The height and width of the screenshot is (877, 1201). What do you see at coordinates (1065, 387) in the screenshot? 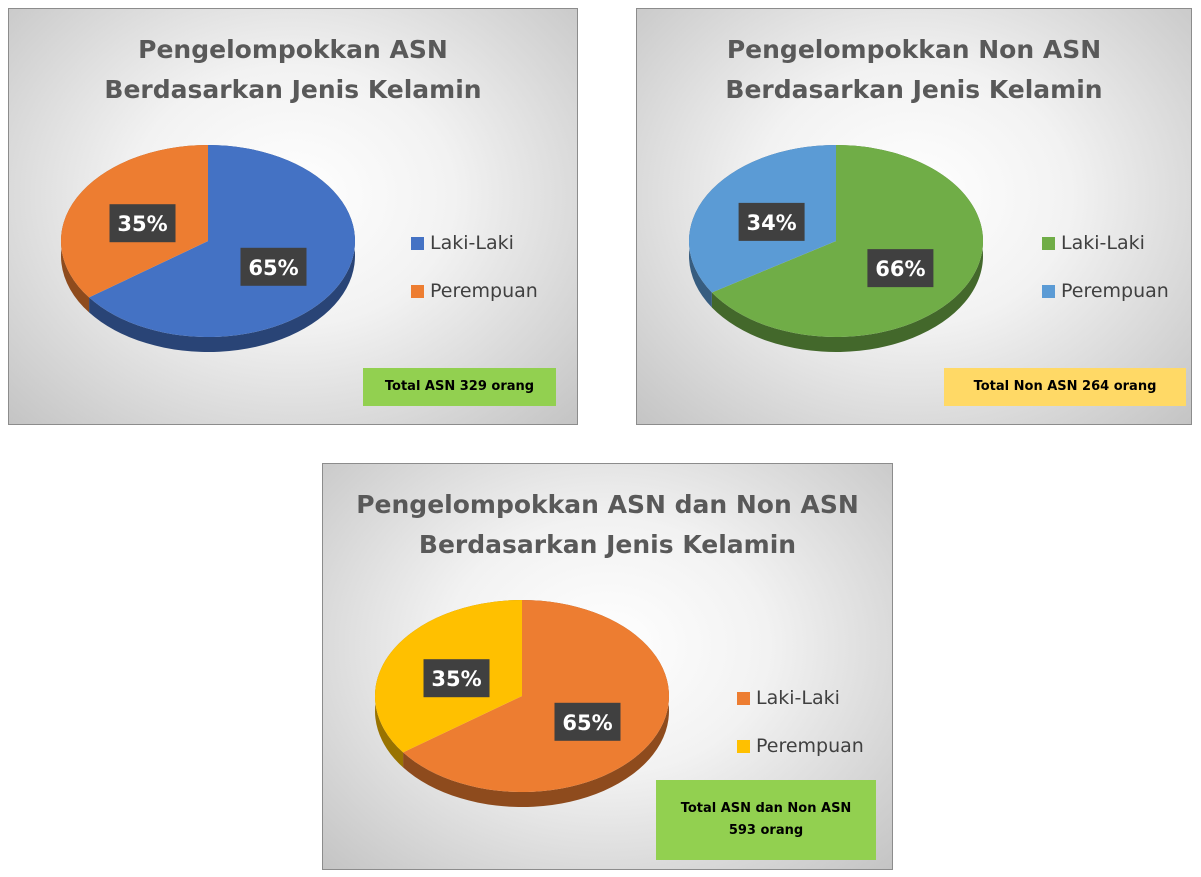
I see `total-note: Total Non ASN 264 orang` at bounding box center [1065, 387].